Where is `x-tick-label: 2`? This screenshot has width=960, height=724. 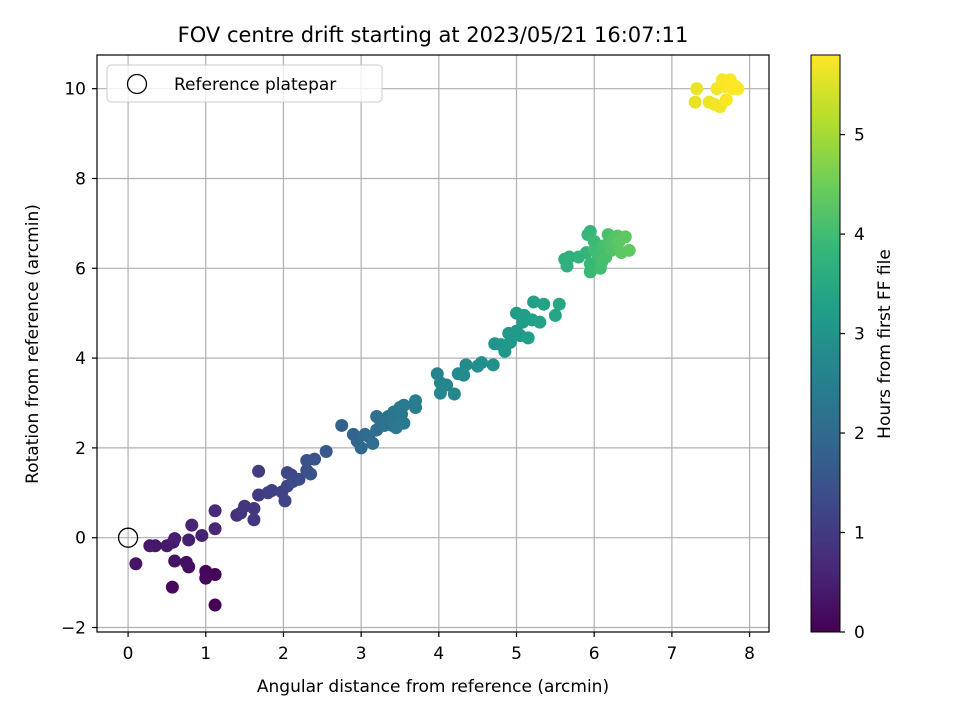 x-tick-label: 2 is located at coordinates (283, 654).